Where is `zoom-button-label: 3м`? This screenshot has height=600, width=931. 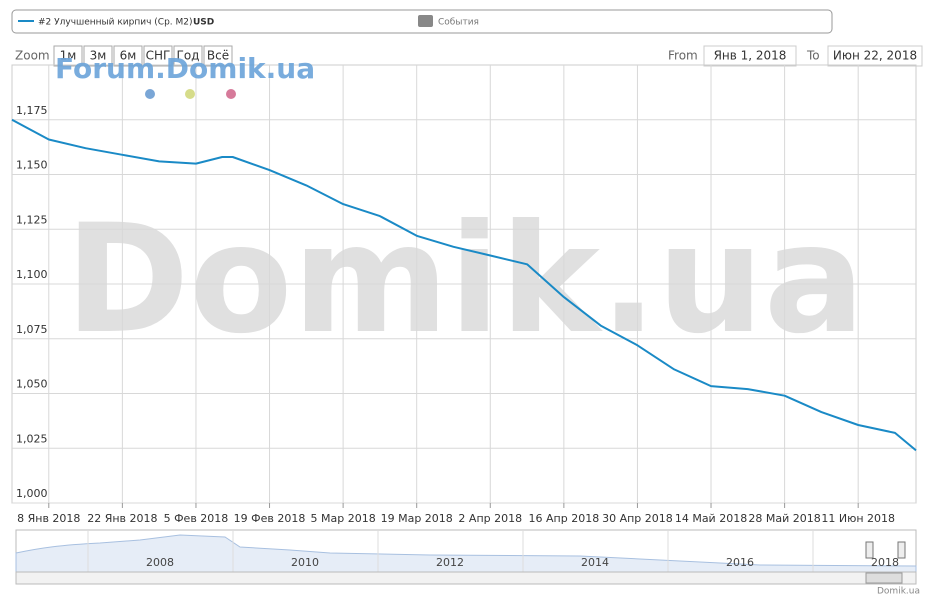 zoom-button-label: 3м is located at coordinates (98, 56).